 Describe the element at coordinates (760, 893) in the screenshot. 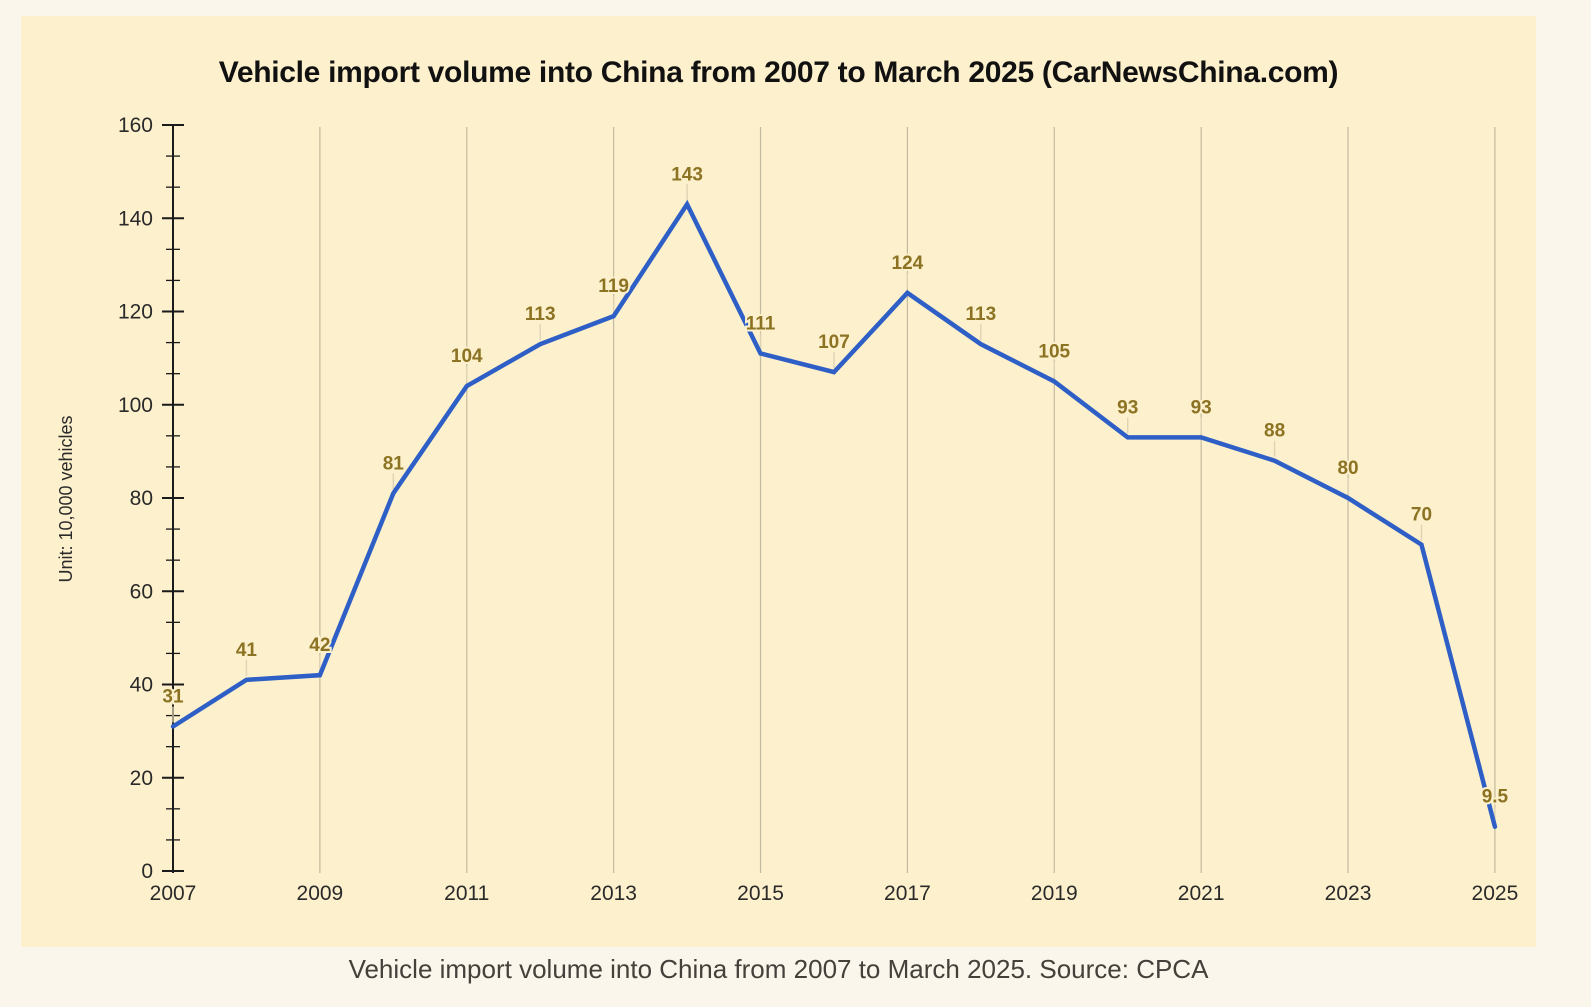

I see `x-tick-label: 2015` at that location.